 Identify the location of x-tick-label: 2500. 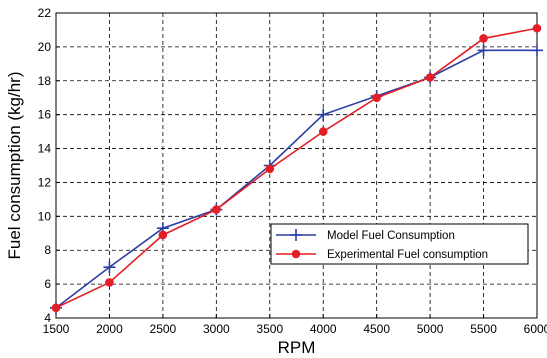
(163, 329).